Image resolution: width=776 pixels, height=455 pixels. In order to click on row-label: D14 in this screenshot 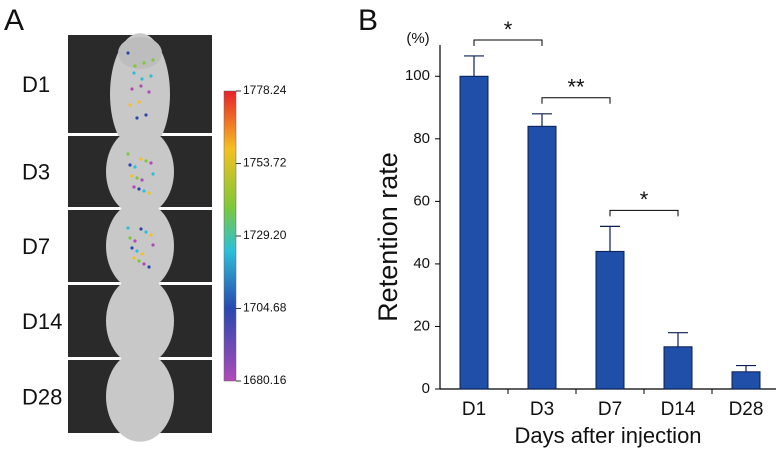, I will do `click(42, 321)`.